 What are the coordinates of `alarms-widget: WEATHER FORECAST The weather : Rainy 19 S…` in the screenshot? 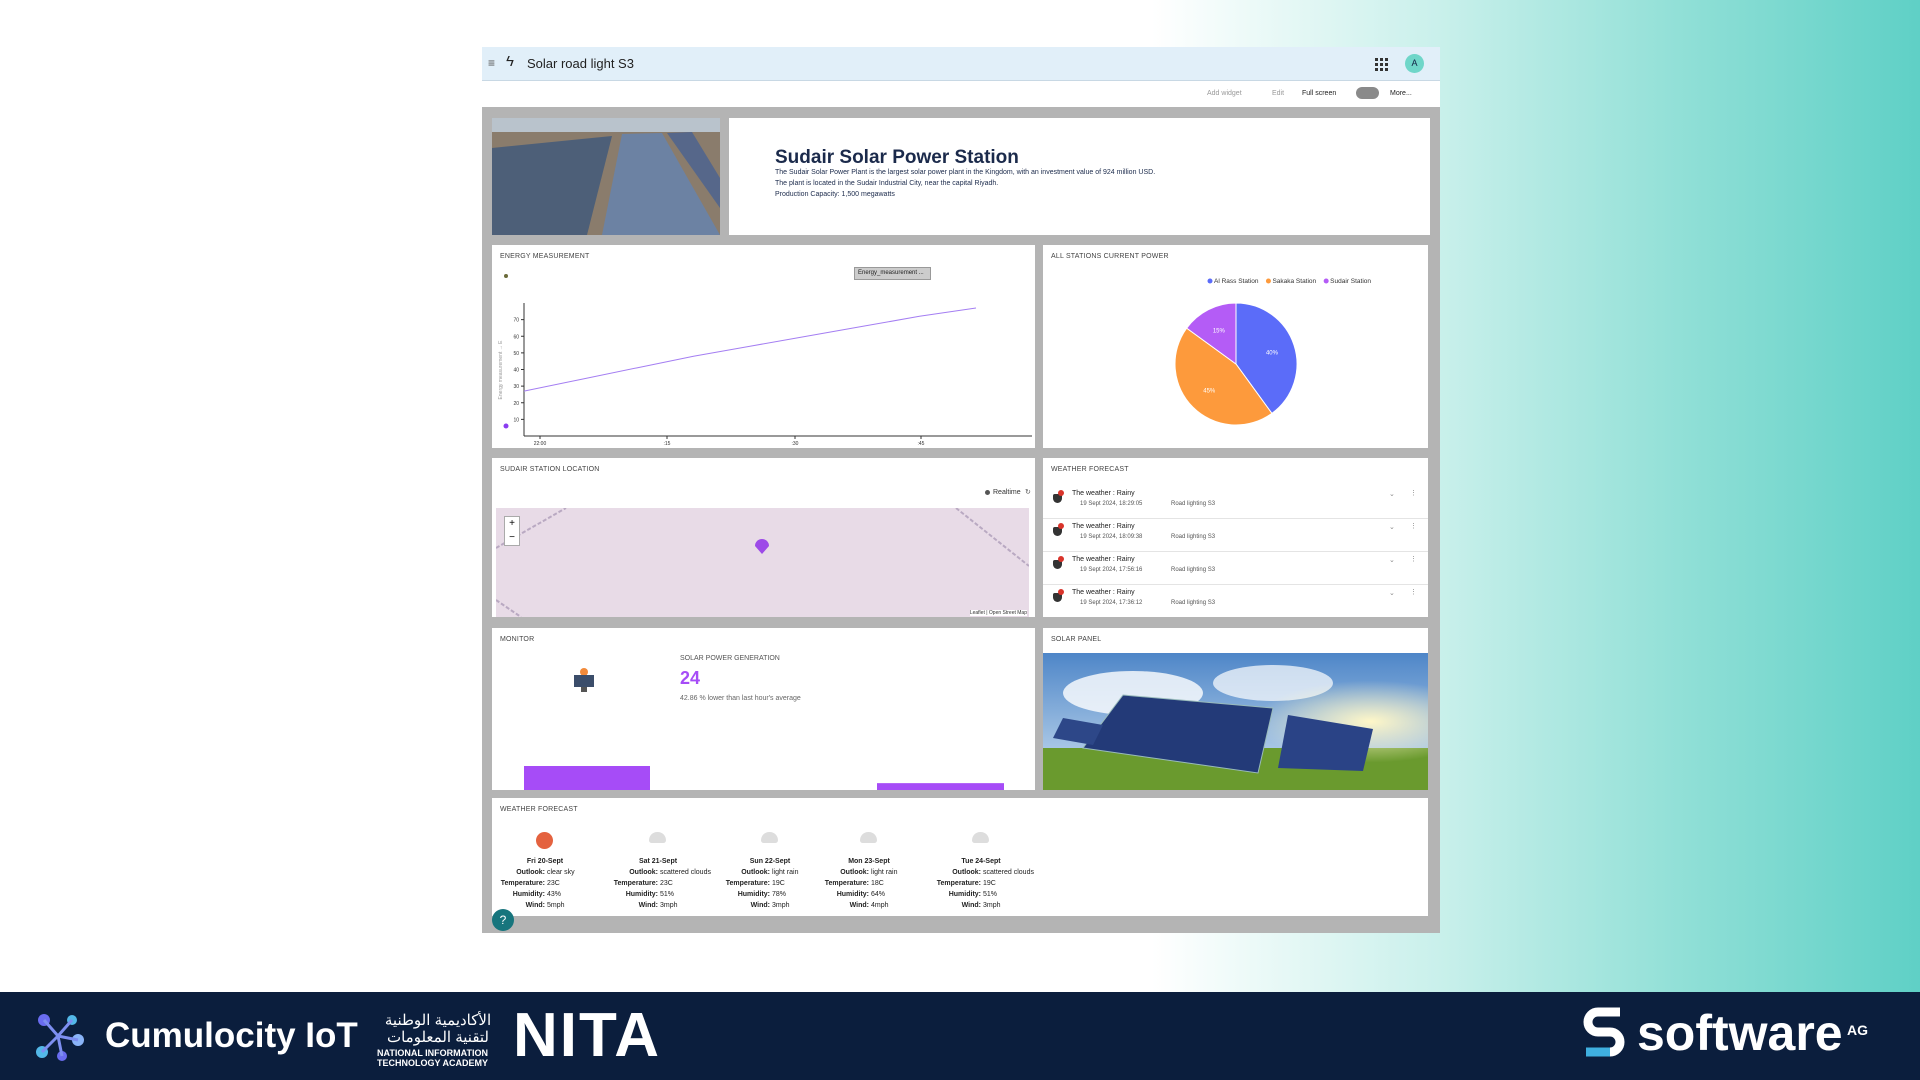 It's located at (1235, 537).